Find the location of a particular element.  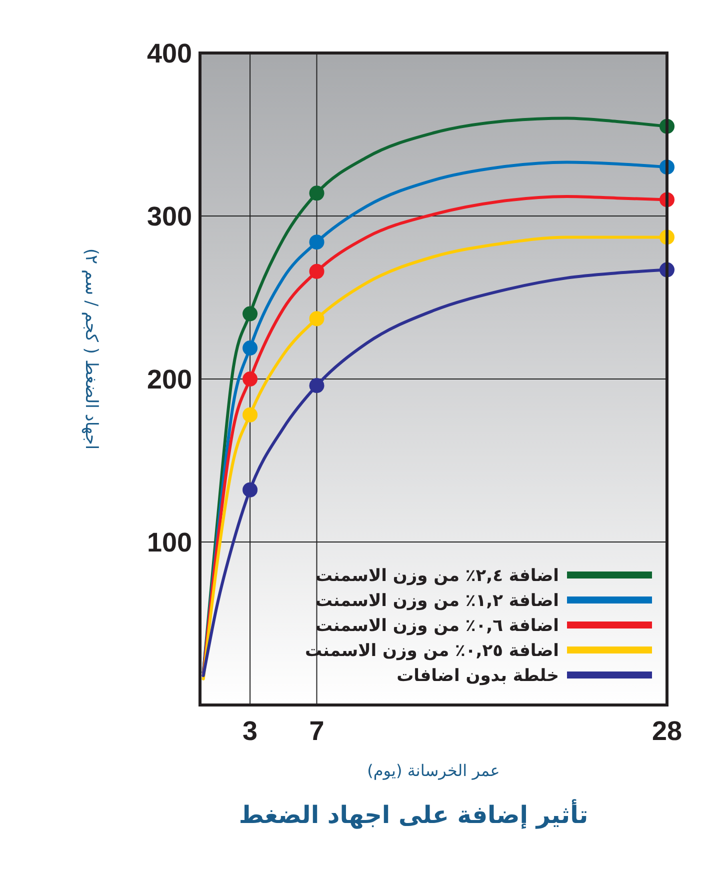

legend-label: خلطة بدون اضافات is located at coordinates (477, 676).